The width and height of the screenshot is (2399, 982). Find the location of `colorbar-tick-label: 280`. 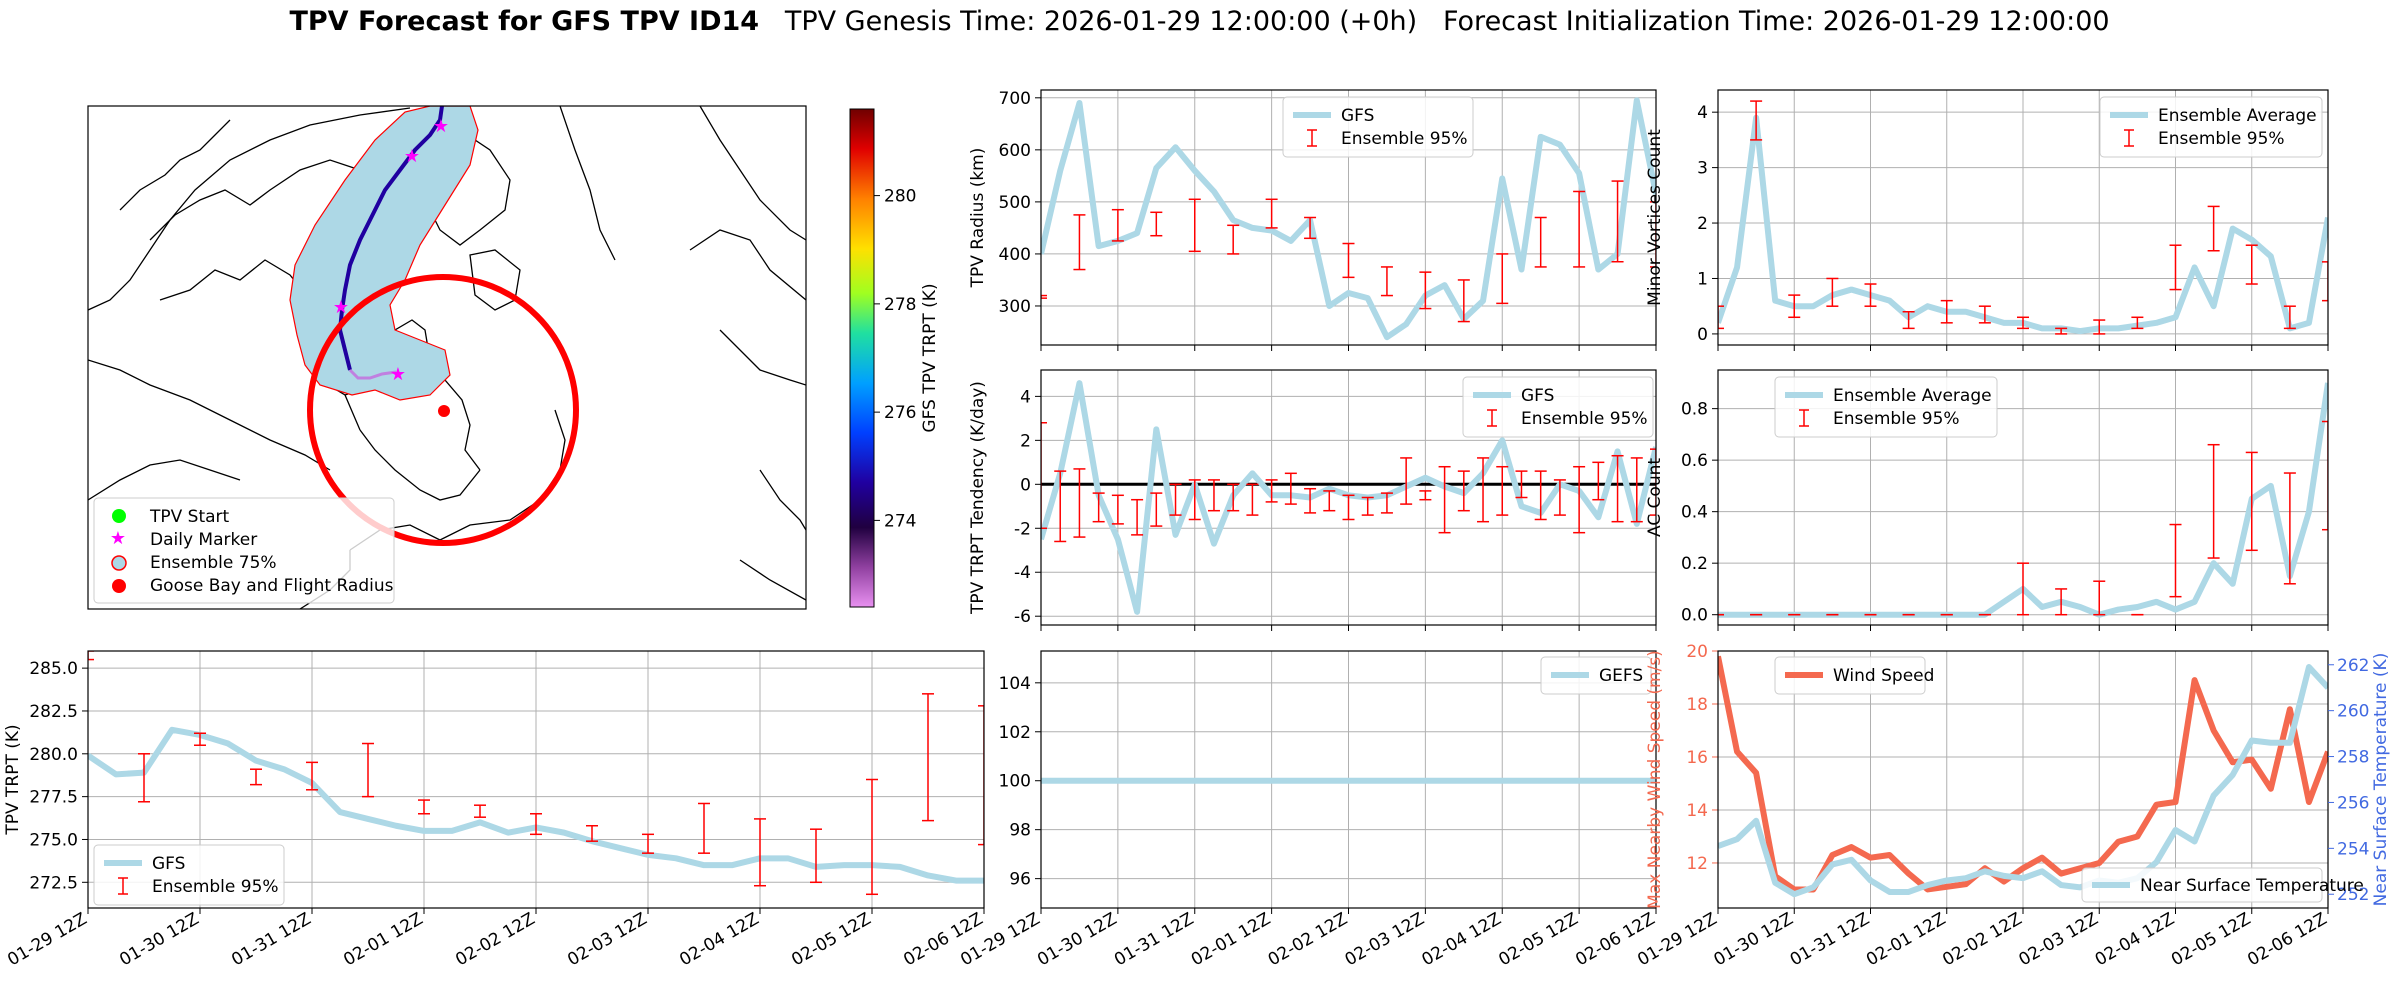

colorbar-tick-label: 280 is located at coordinates (900, 197).